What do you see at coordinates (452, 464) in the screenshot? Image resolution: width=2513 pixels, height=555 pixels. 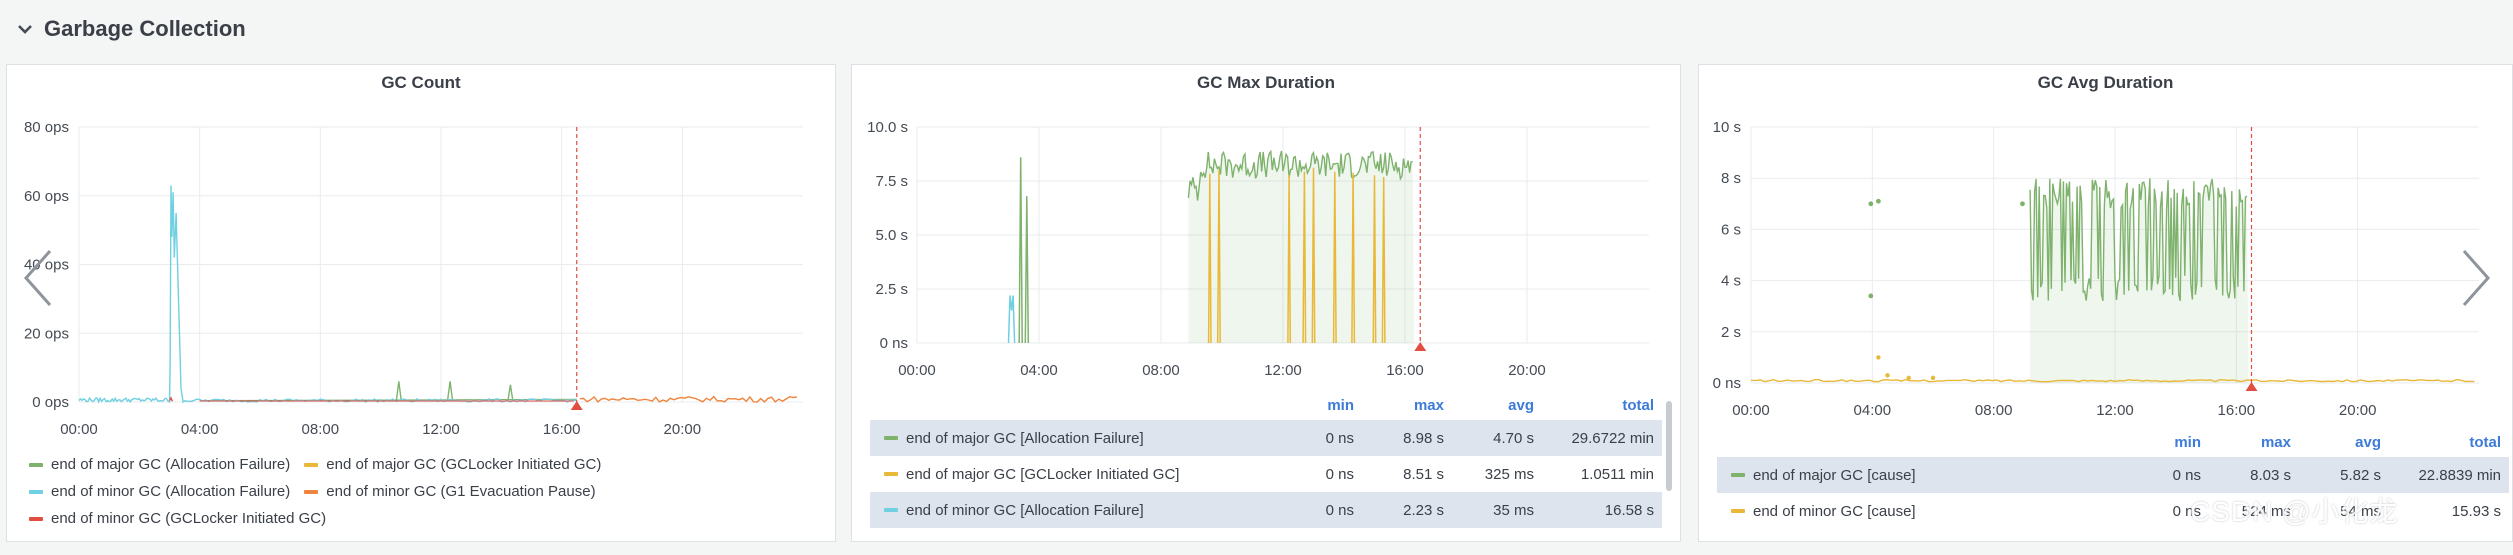 I see `legend-item: end of major GC (GCLocker Initiated GC)` at bounding box center [452, 464].